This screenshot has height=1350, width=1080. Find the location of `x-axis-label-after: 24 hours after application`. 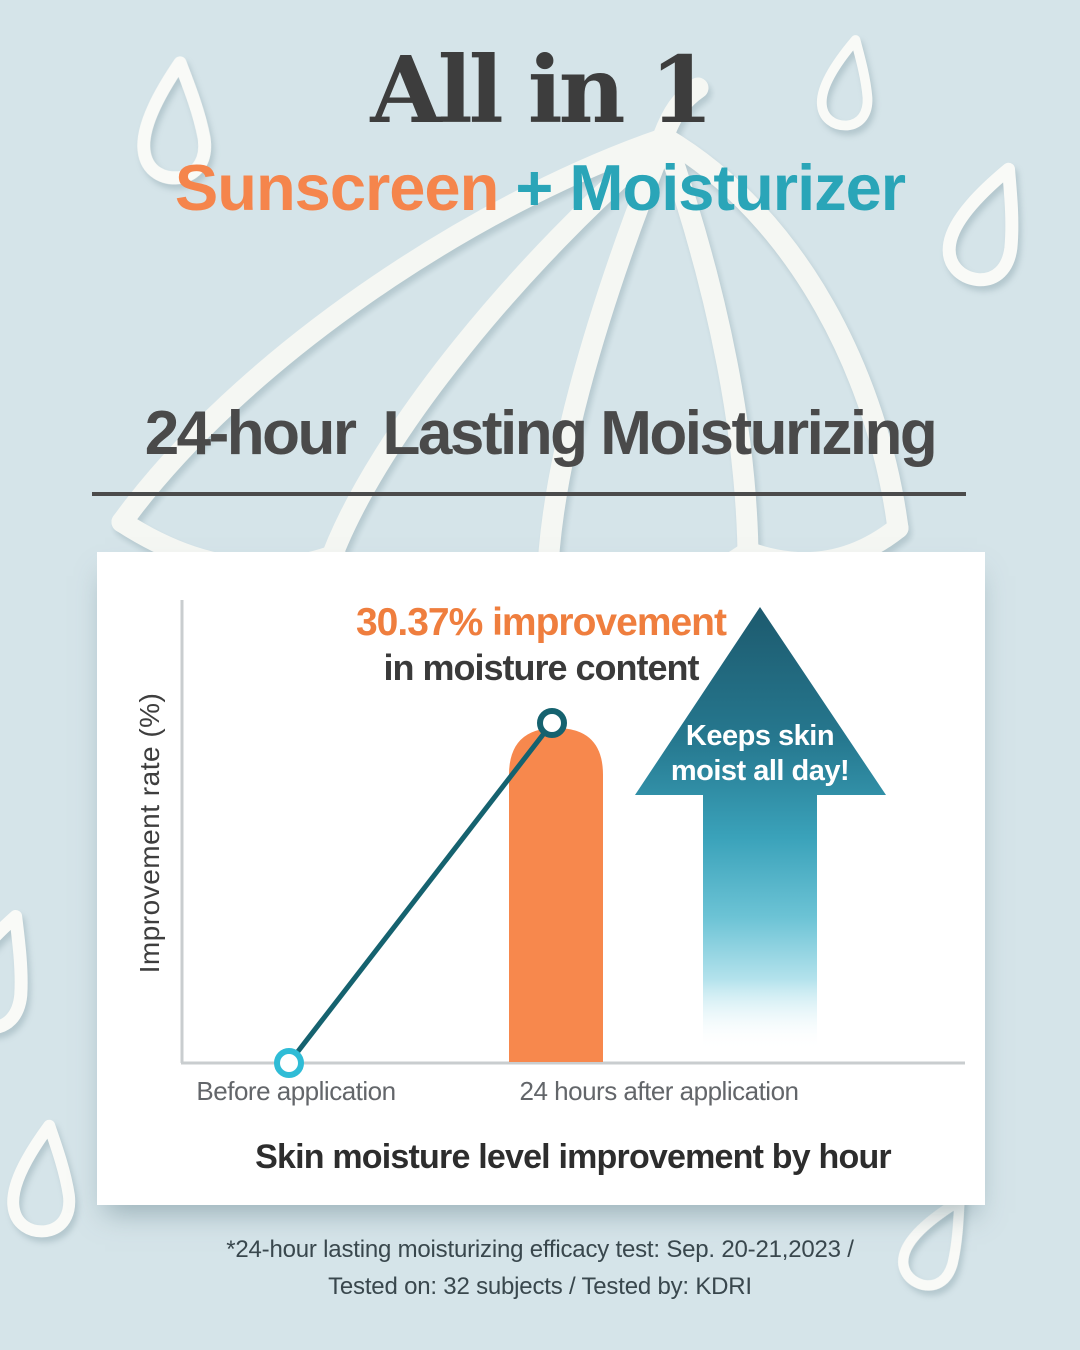

x-axis-label-after: 24 hours after application is located at coordinates (659, 1091).